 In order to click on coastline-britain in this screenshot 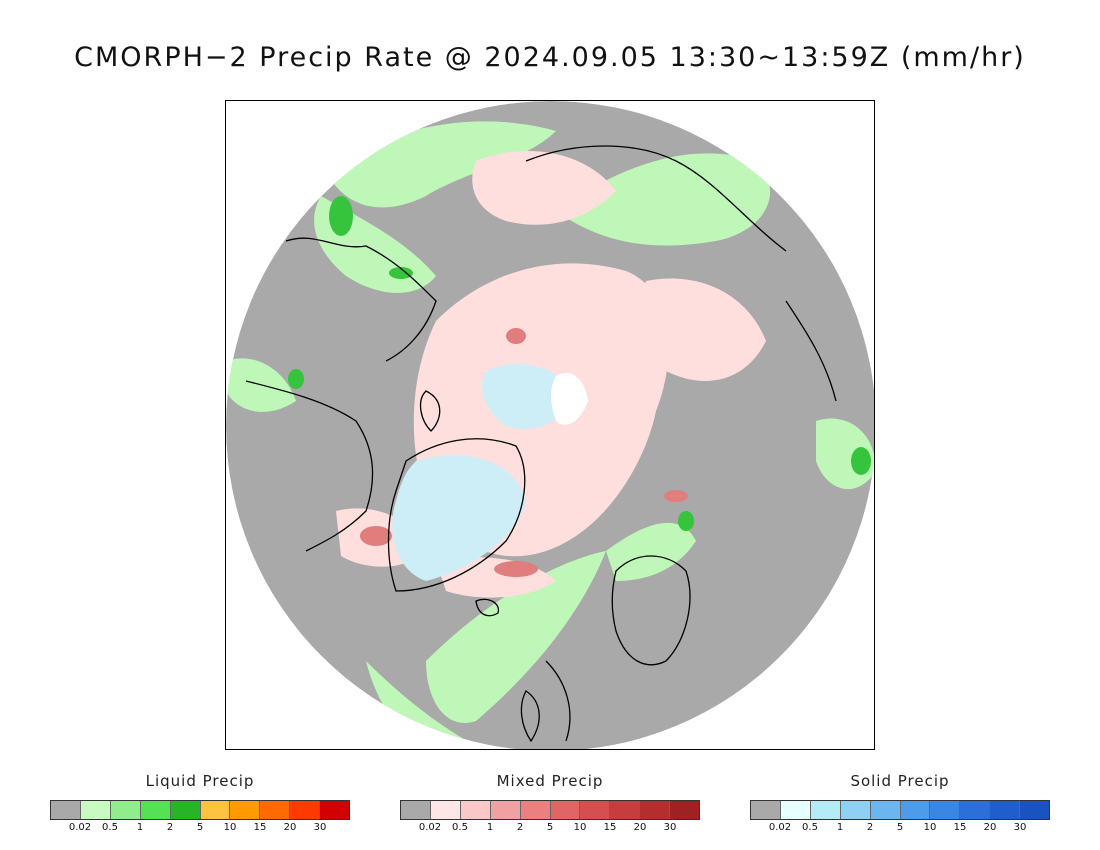, I will do `click(530, 716)`.